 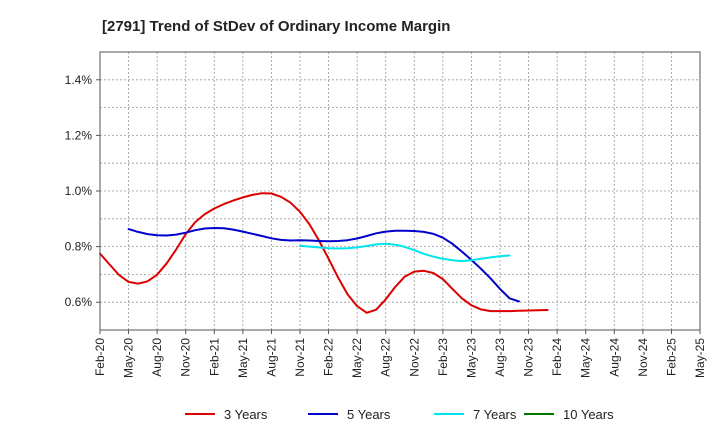 What do you see at coordinates (329, 357) in the screenshot?
I see `x-tick-label: Feb-22` at bounding box center [329, 357].